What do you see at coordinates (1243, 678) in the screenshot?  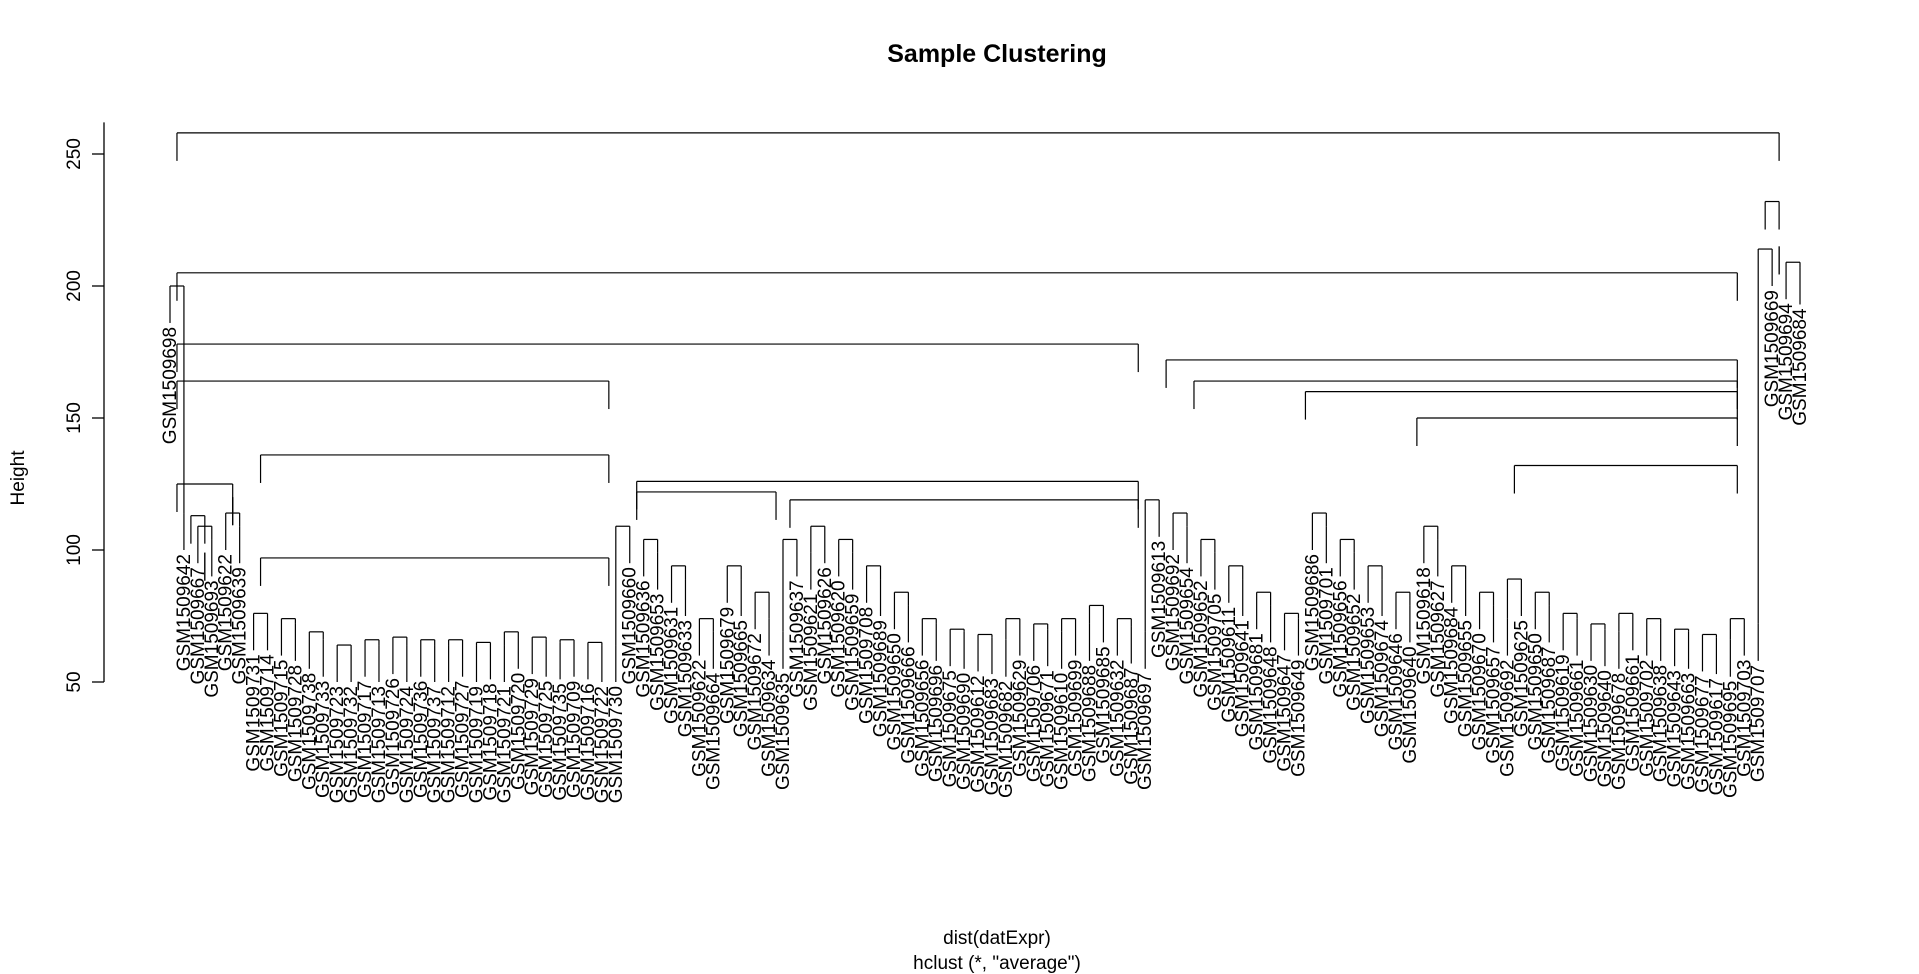 I see `leaf-label: GSM1509641` at bounding box center [1243, 678].